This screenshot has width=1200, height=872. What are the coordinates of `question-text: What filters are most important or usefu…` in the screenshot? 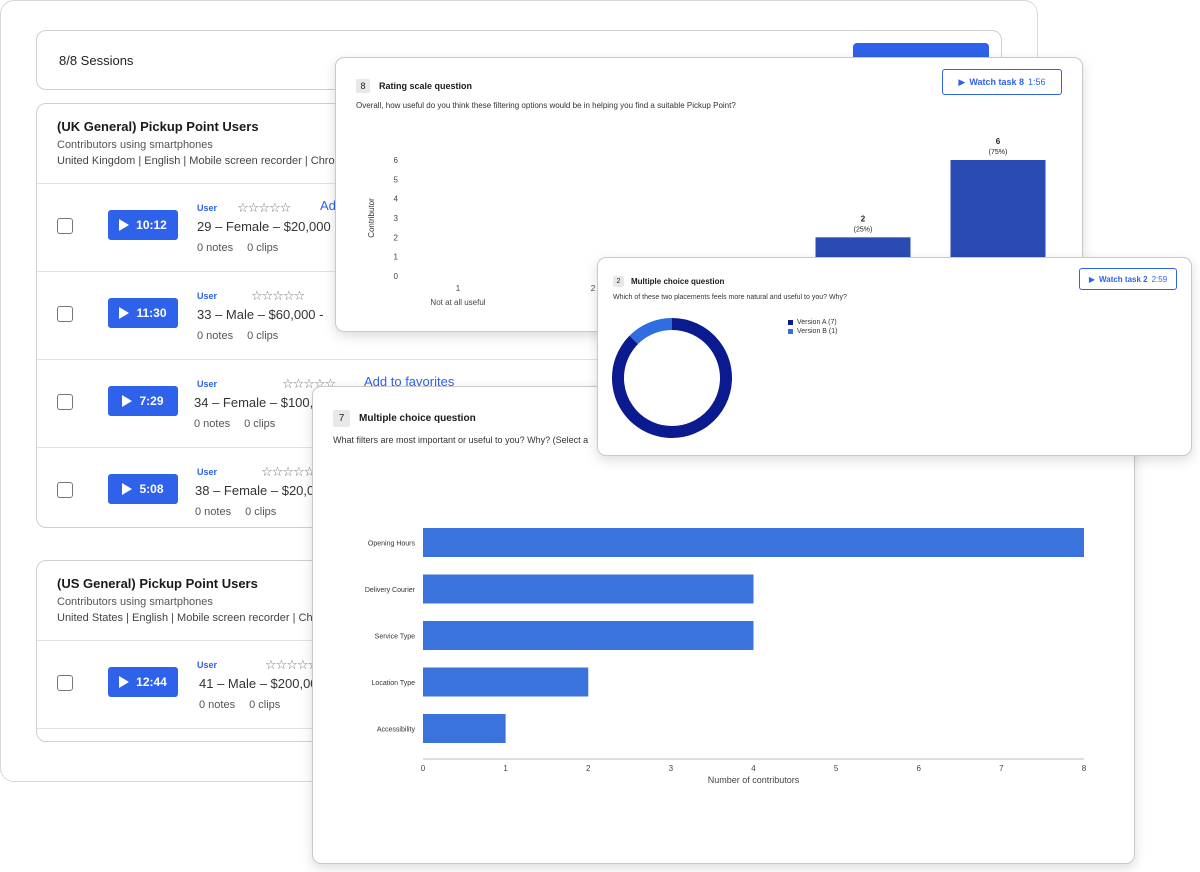 It's located at (461, 440).